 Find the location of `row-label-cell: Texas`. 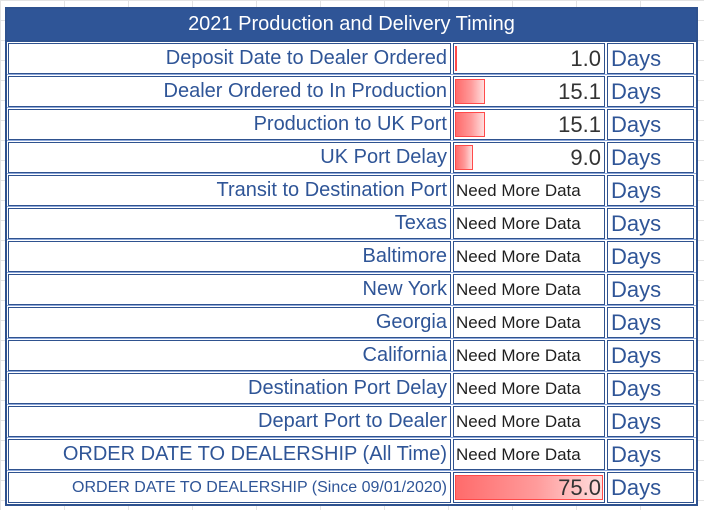

row-label-cell: Texas is located at coordinates (229, 223).